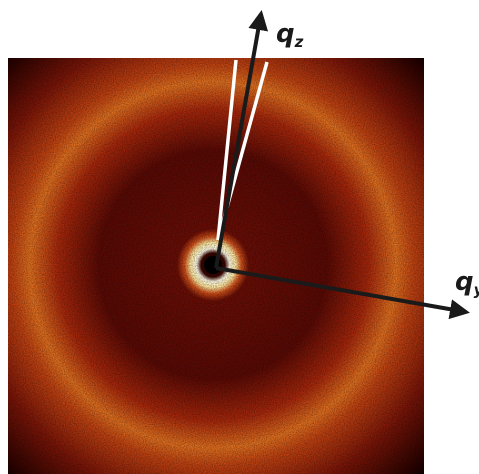  Describe the element at coordinates (241, 139) in the screenshot. I see `qz-arrow` at that location.